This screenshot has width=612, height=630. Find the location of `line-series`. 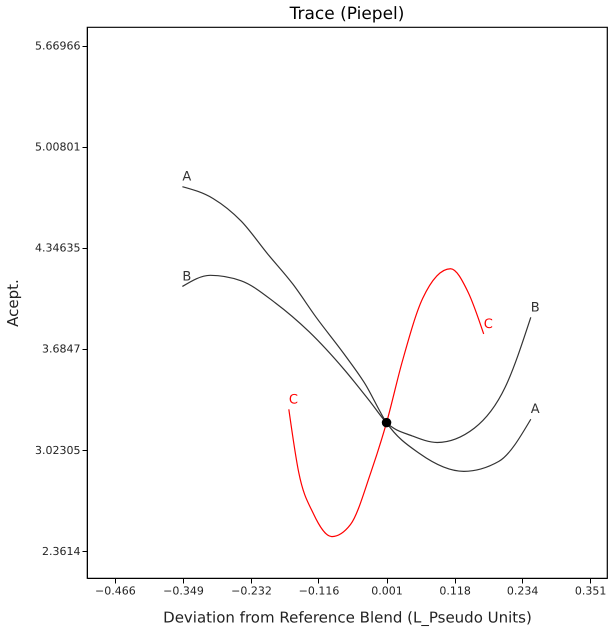

line-series is located at coordinates (386, 403).